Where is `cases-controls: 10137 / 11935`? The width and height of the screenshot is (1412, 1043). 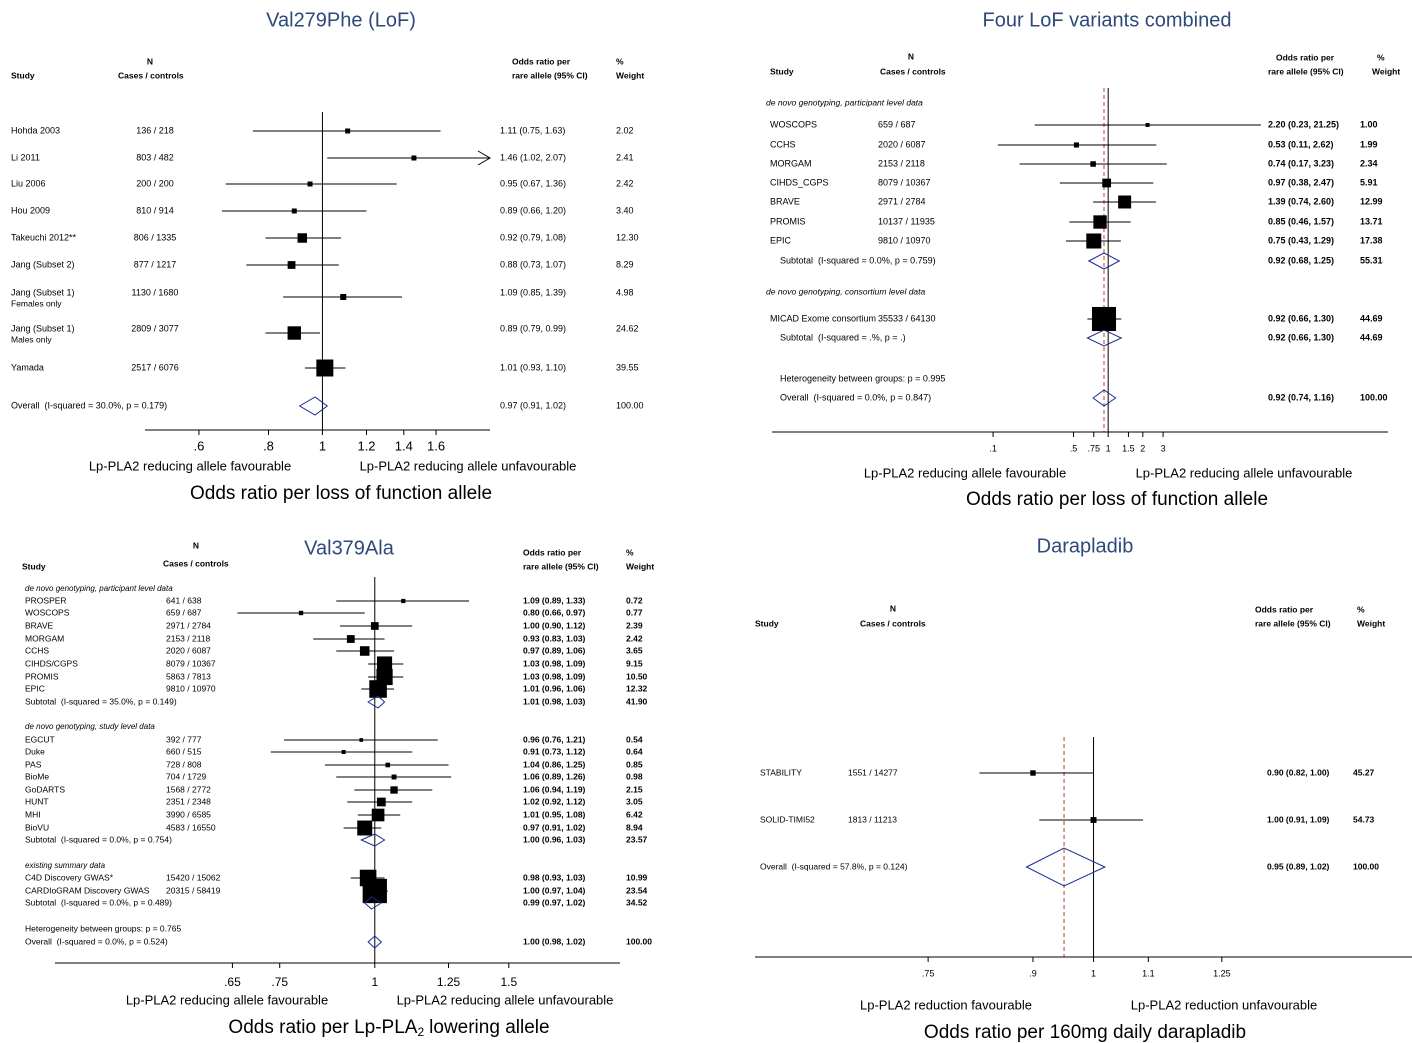
cases-controls: 10137 / 11935 is located at coordinates (906, 221).